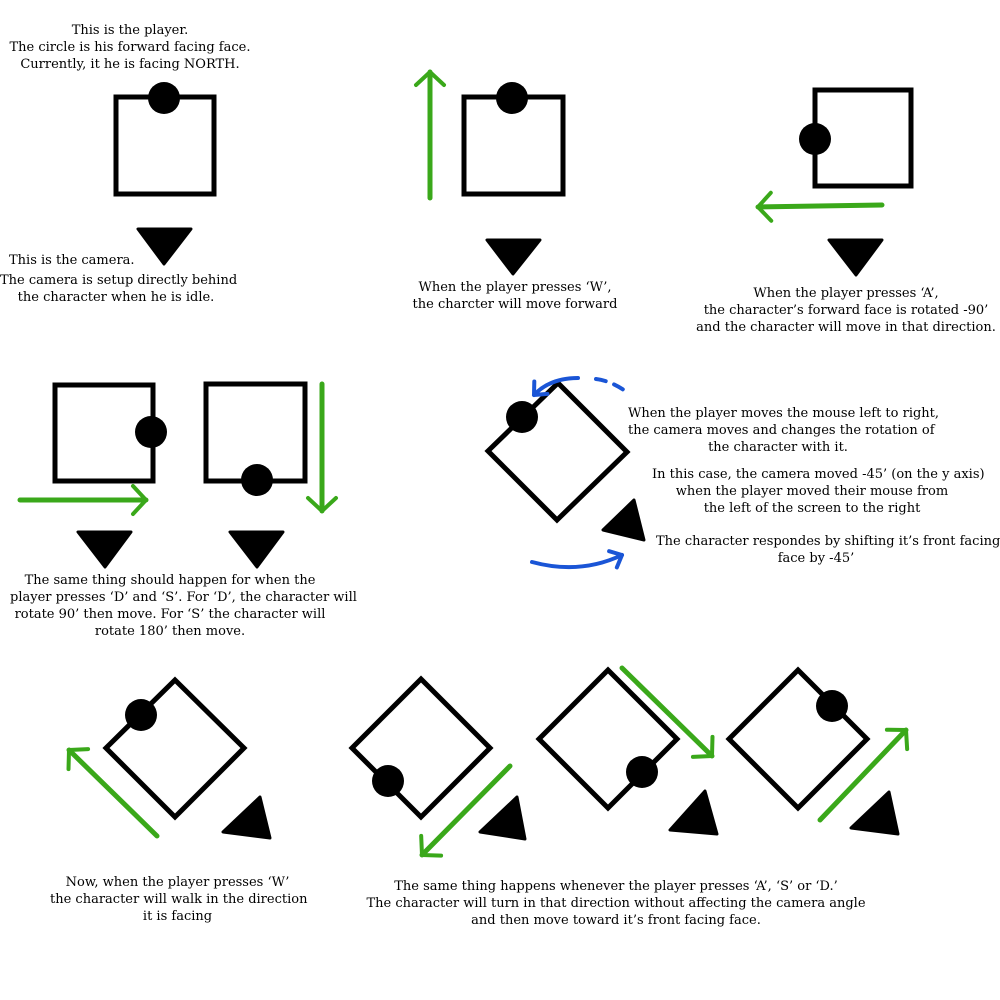 This screenshot has height=1000, width=1000. What do you see at coordinates (856, 138) in the screenshot?
I see `player-press-a` at bounding box center [856, 138].